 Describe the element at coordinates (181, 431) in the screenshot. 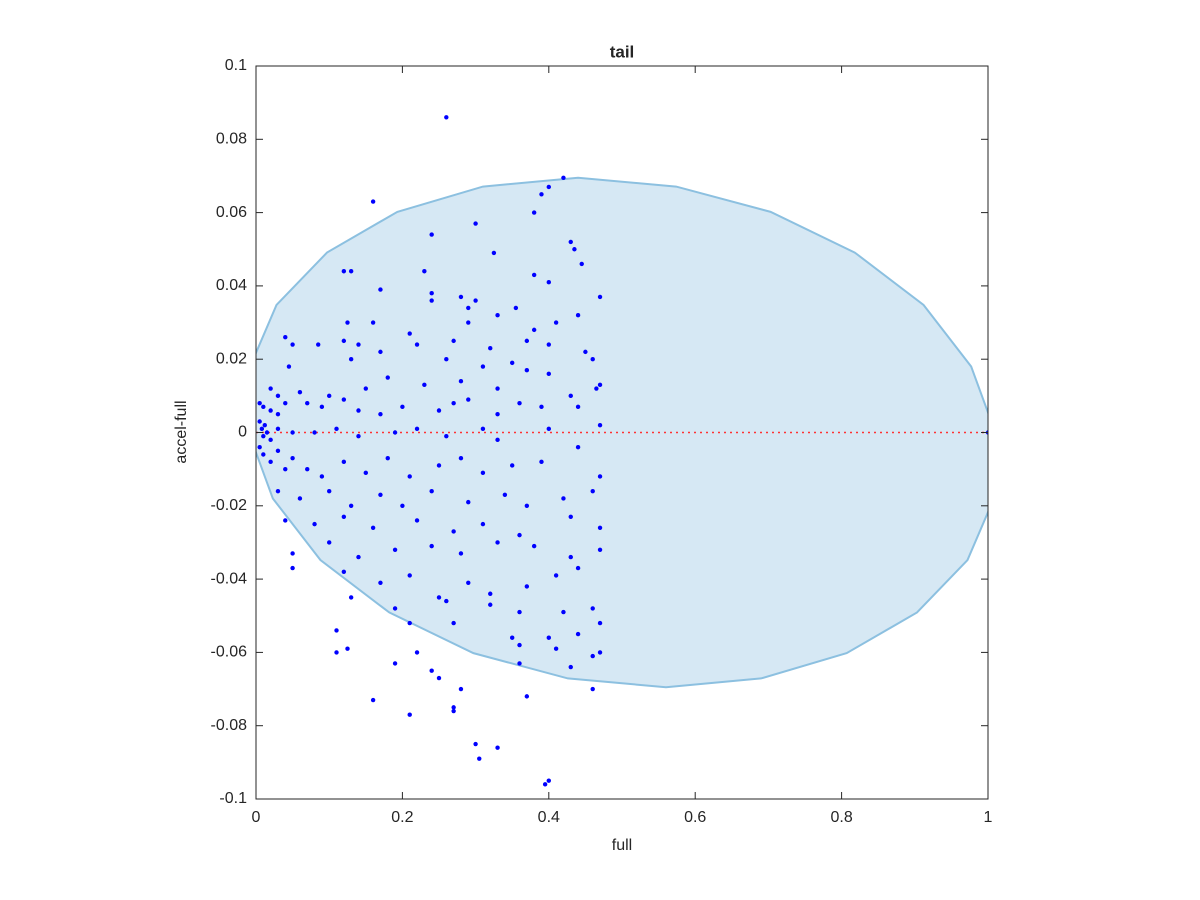

I see `y-axis-label: accel-full` at that location.